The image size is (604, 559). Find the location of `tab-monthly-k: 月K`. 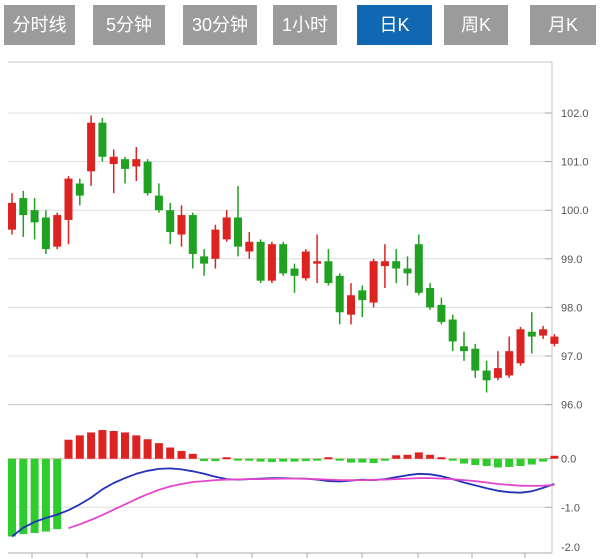

tab-monthly-k: 月K is located at coordinates (563, 25).